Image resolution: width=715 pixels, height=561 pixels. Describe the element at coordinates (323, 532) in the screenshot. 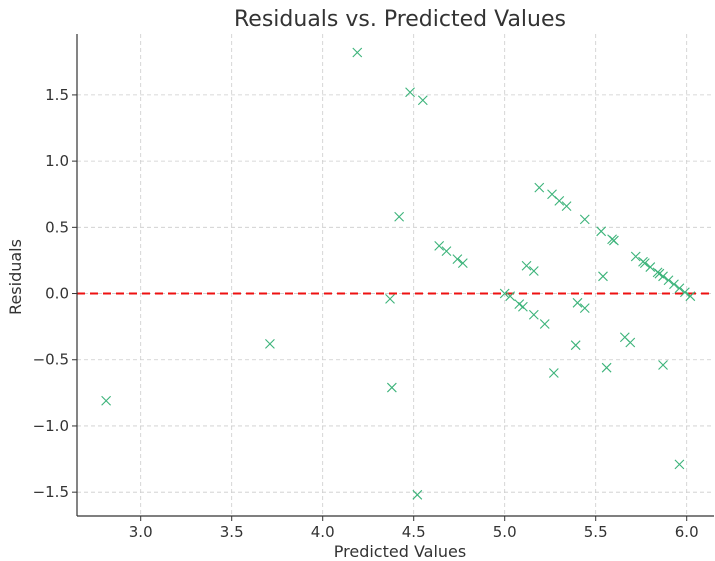

I see `x-tick-label: 4.0` at that location.